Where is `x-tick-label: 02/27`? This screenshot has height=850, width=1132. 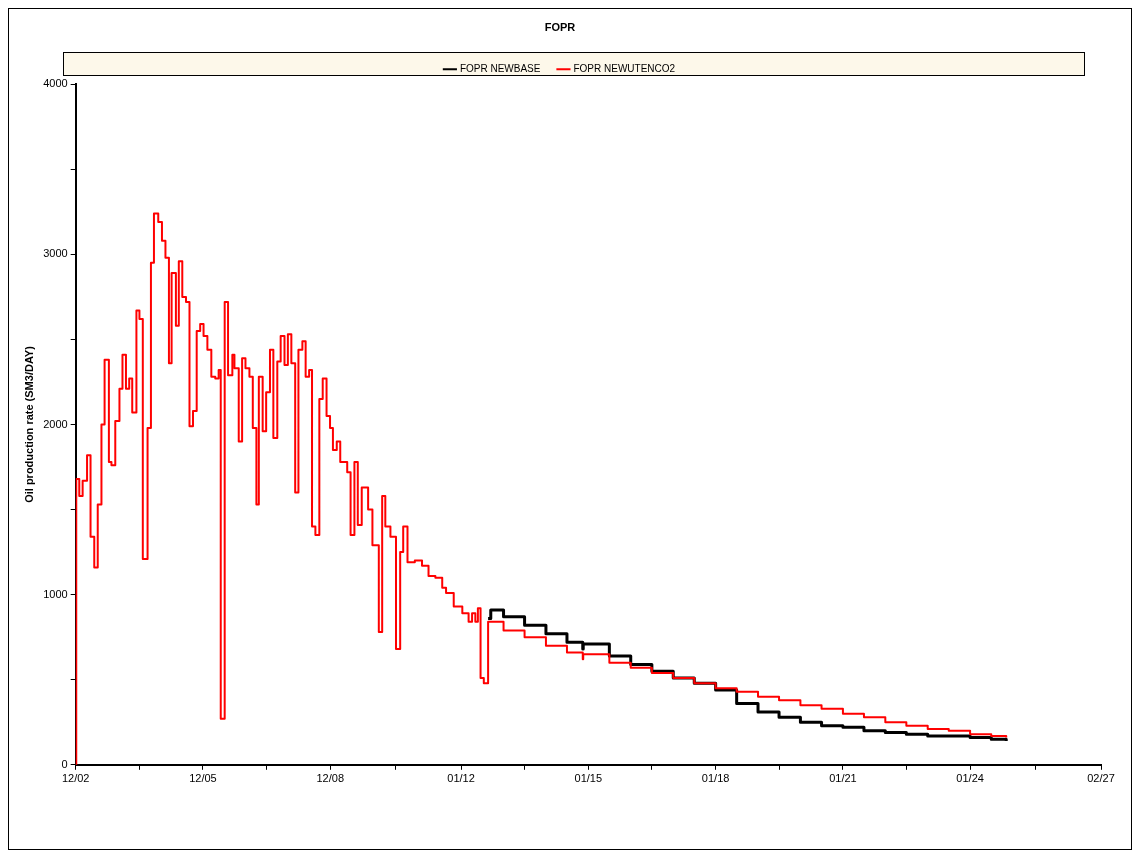 x-tick-label: 02/27 is located at coordinates (1101, 778).